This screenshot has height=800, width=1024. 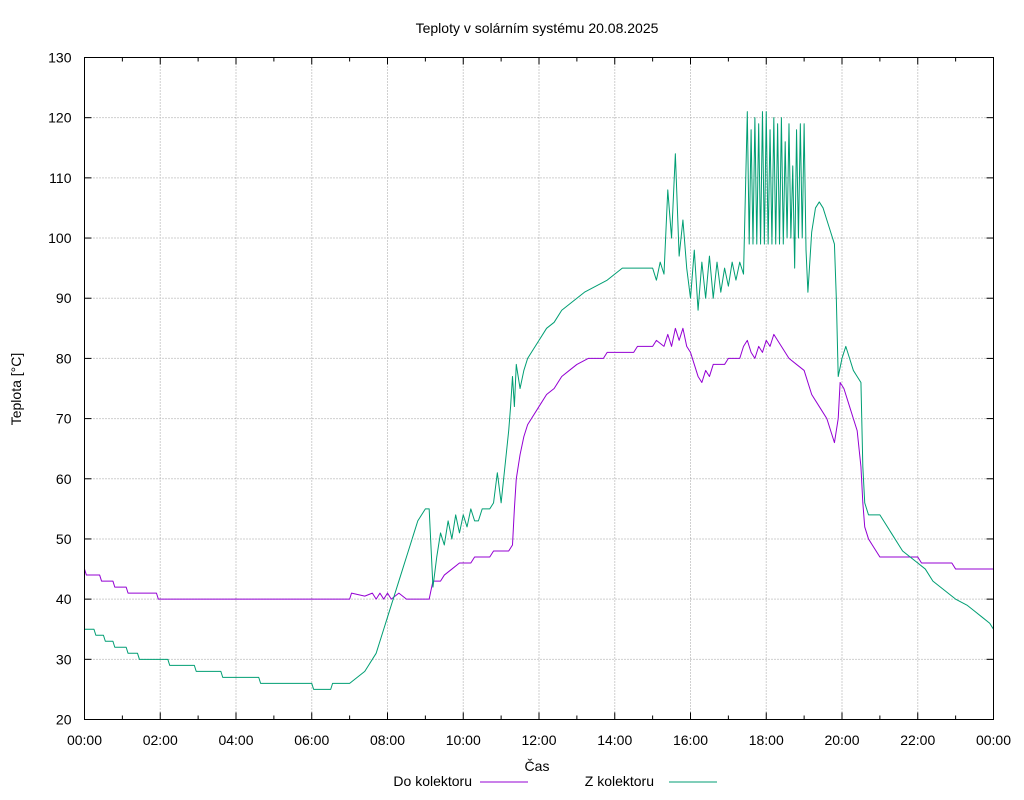 What do you see at coordinates (64, 599) in the screenshot?
I see `y-tick-label: 40` at bounding box center [64, 599].